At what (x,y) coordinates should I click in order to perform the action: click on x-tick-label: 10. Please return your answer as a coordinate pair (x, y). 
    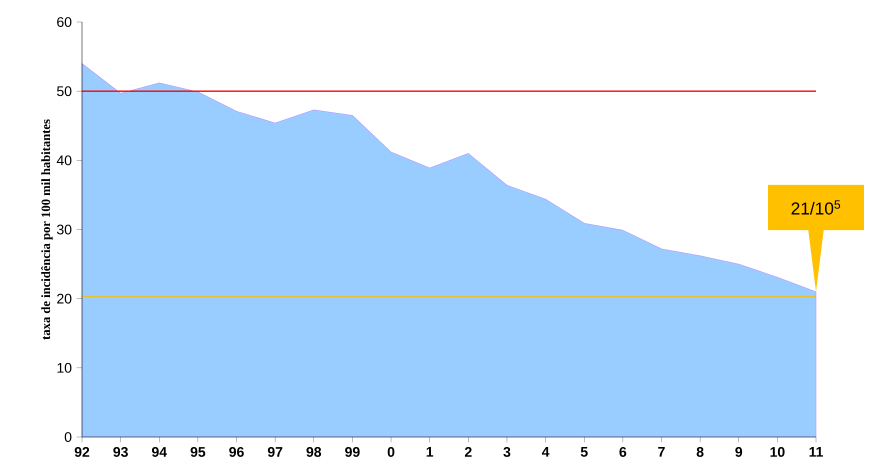
    Looking at the image, I should click on (777, 452).